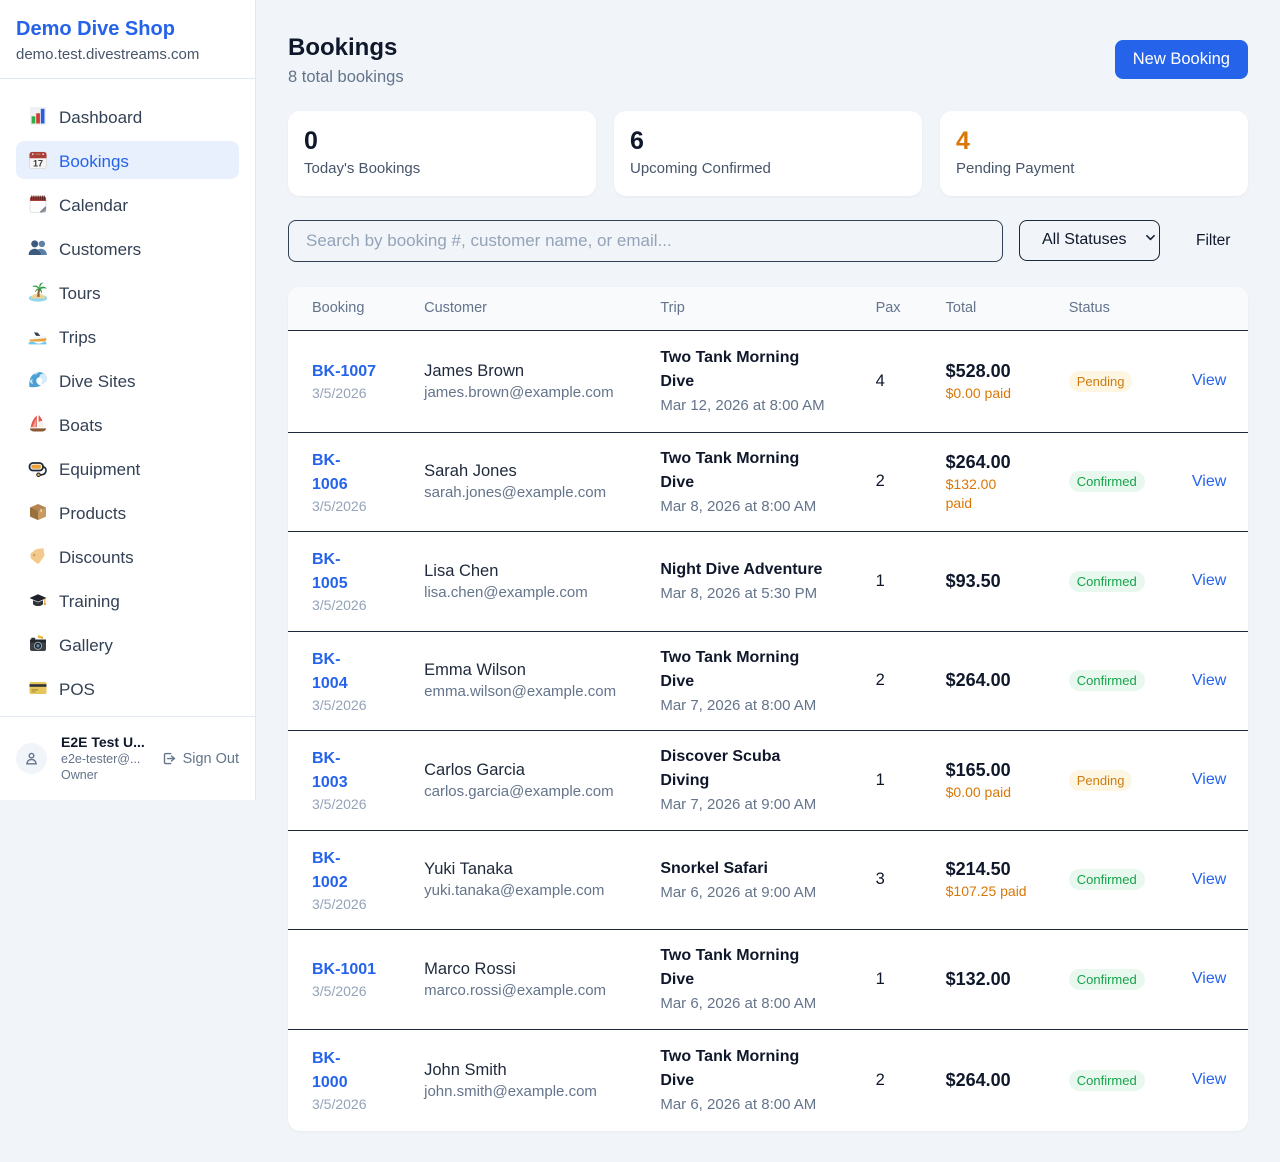 The image size is (1280, 1162). Describe the element at coordinates (38, 164) in the screenshot. I see `svg-text: 17` at that location.